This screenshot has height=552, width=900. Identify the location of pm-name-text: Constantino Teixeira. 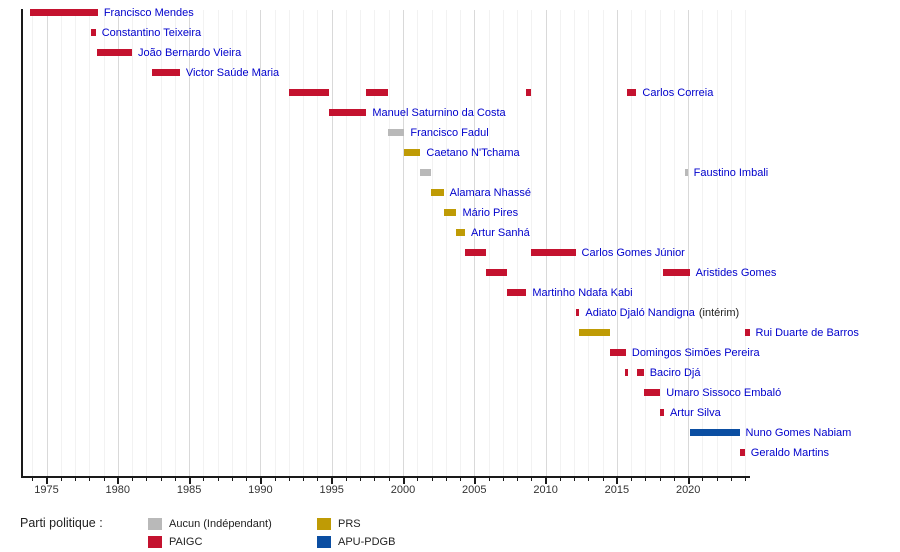
(151, 33).